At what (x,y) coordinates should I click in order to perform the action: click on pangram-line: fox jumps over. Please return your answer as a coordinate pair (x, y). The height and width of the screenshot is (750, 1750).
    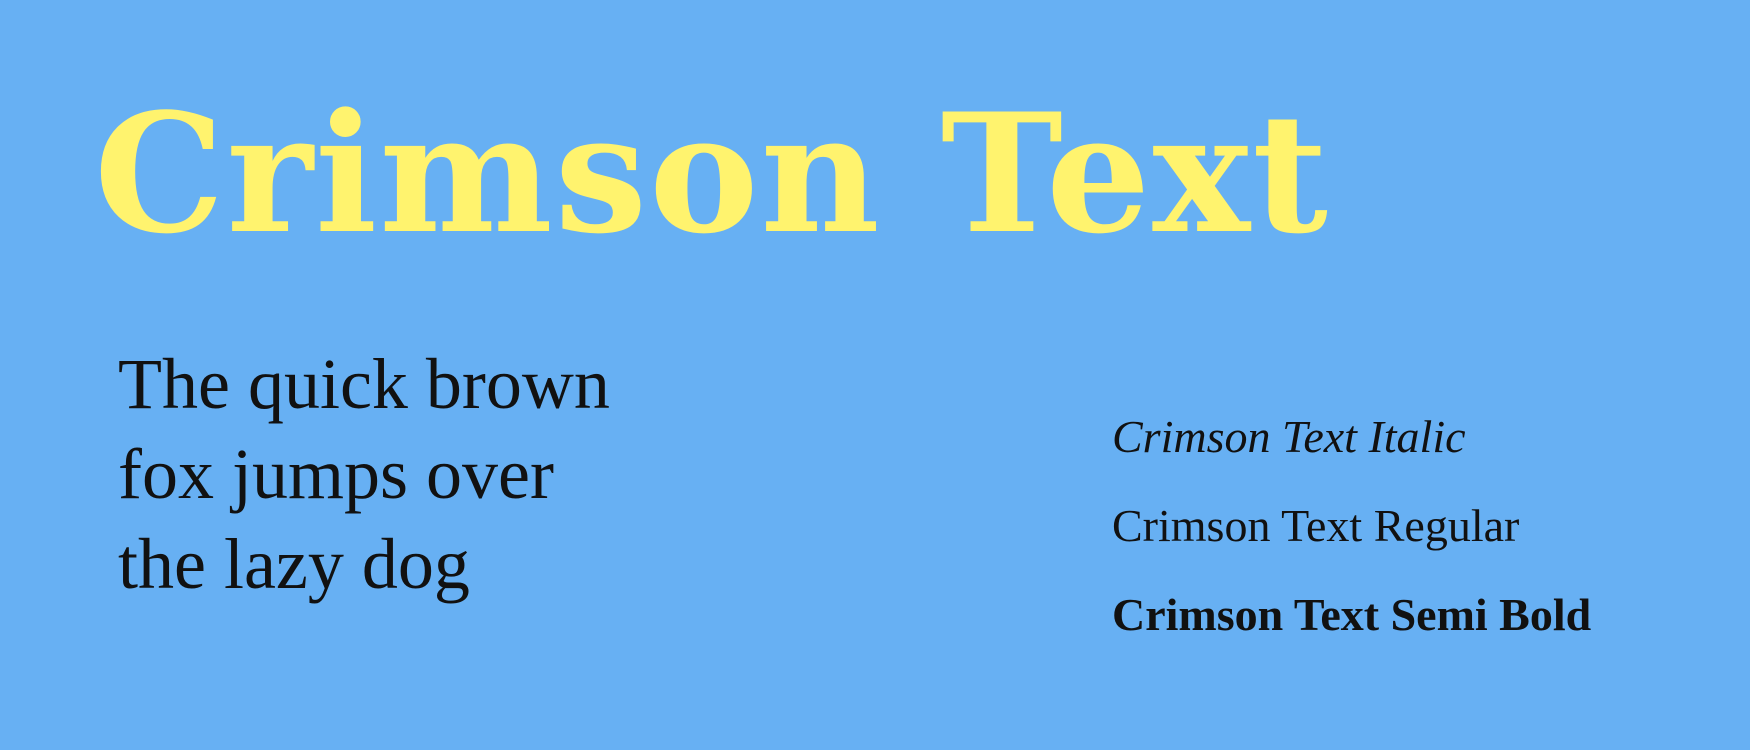
    Looking at the image, I should click on (336, 474).